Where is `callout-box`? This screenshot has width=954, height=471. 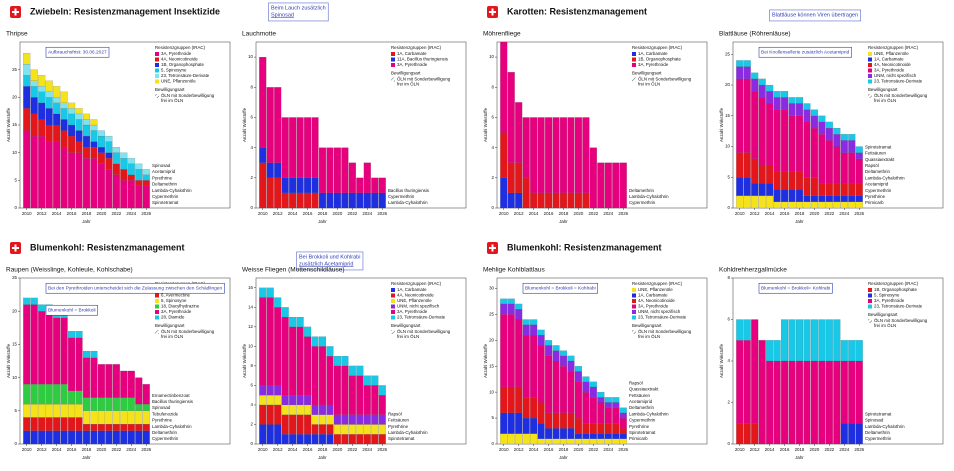 callout-box is located at coordinates (330, 261).